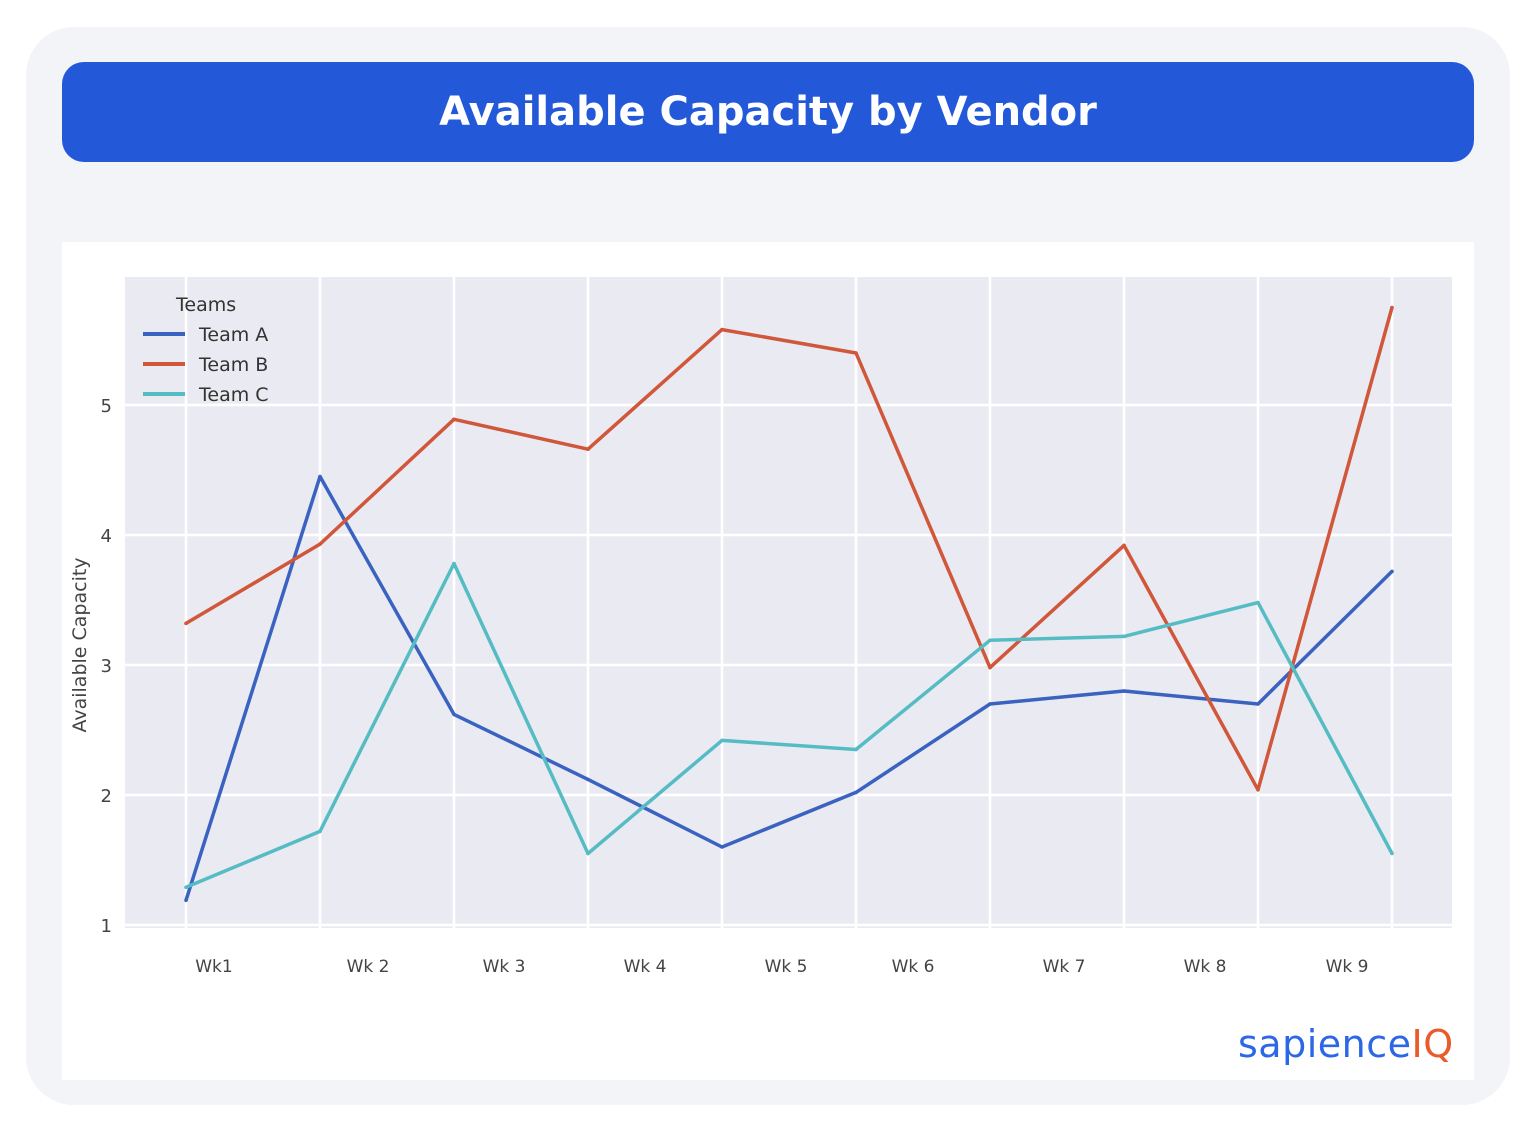 The image size is (1536, 1121). What do you see at coordinates (233, 365) in the screenshot?
I see `legend-entry: Team B` at bounding box center [233, 365].